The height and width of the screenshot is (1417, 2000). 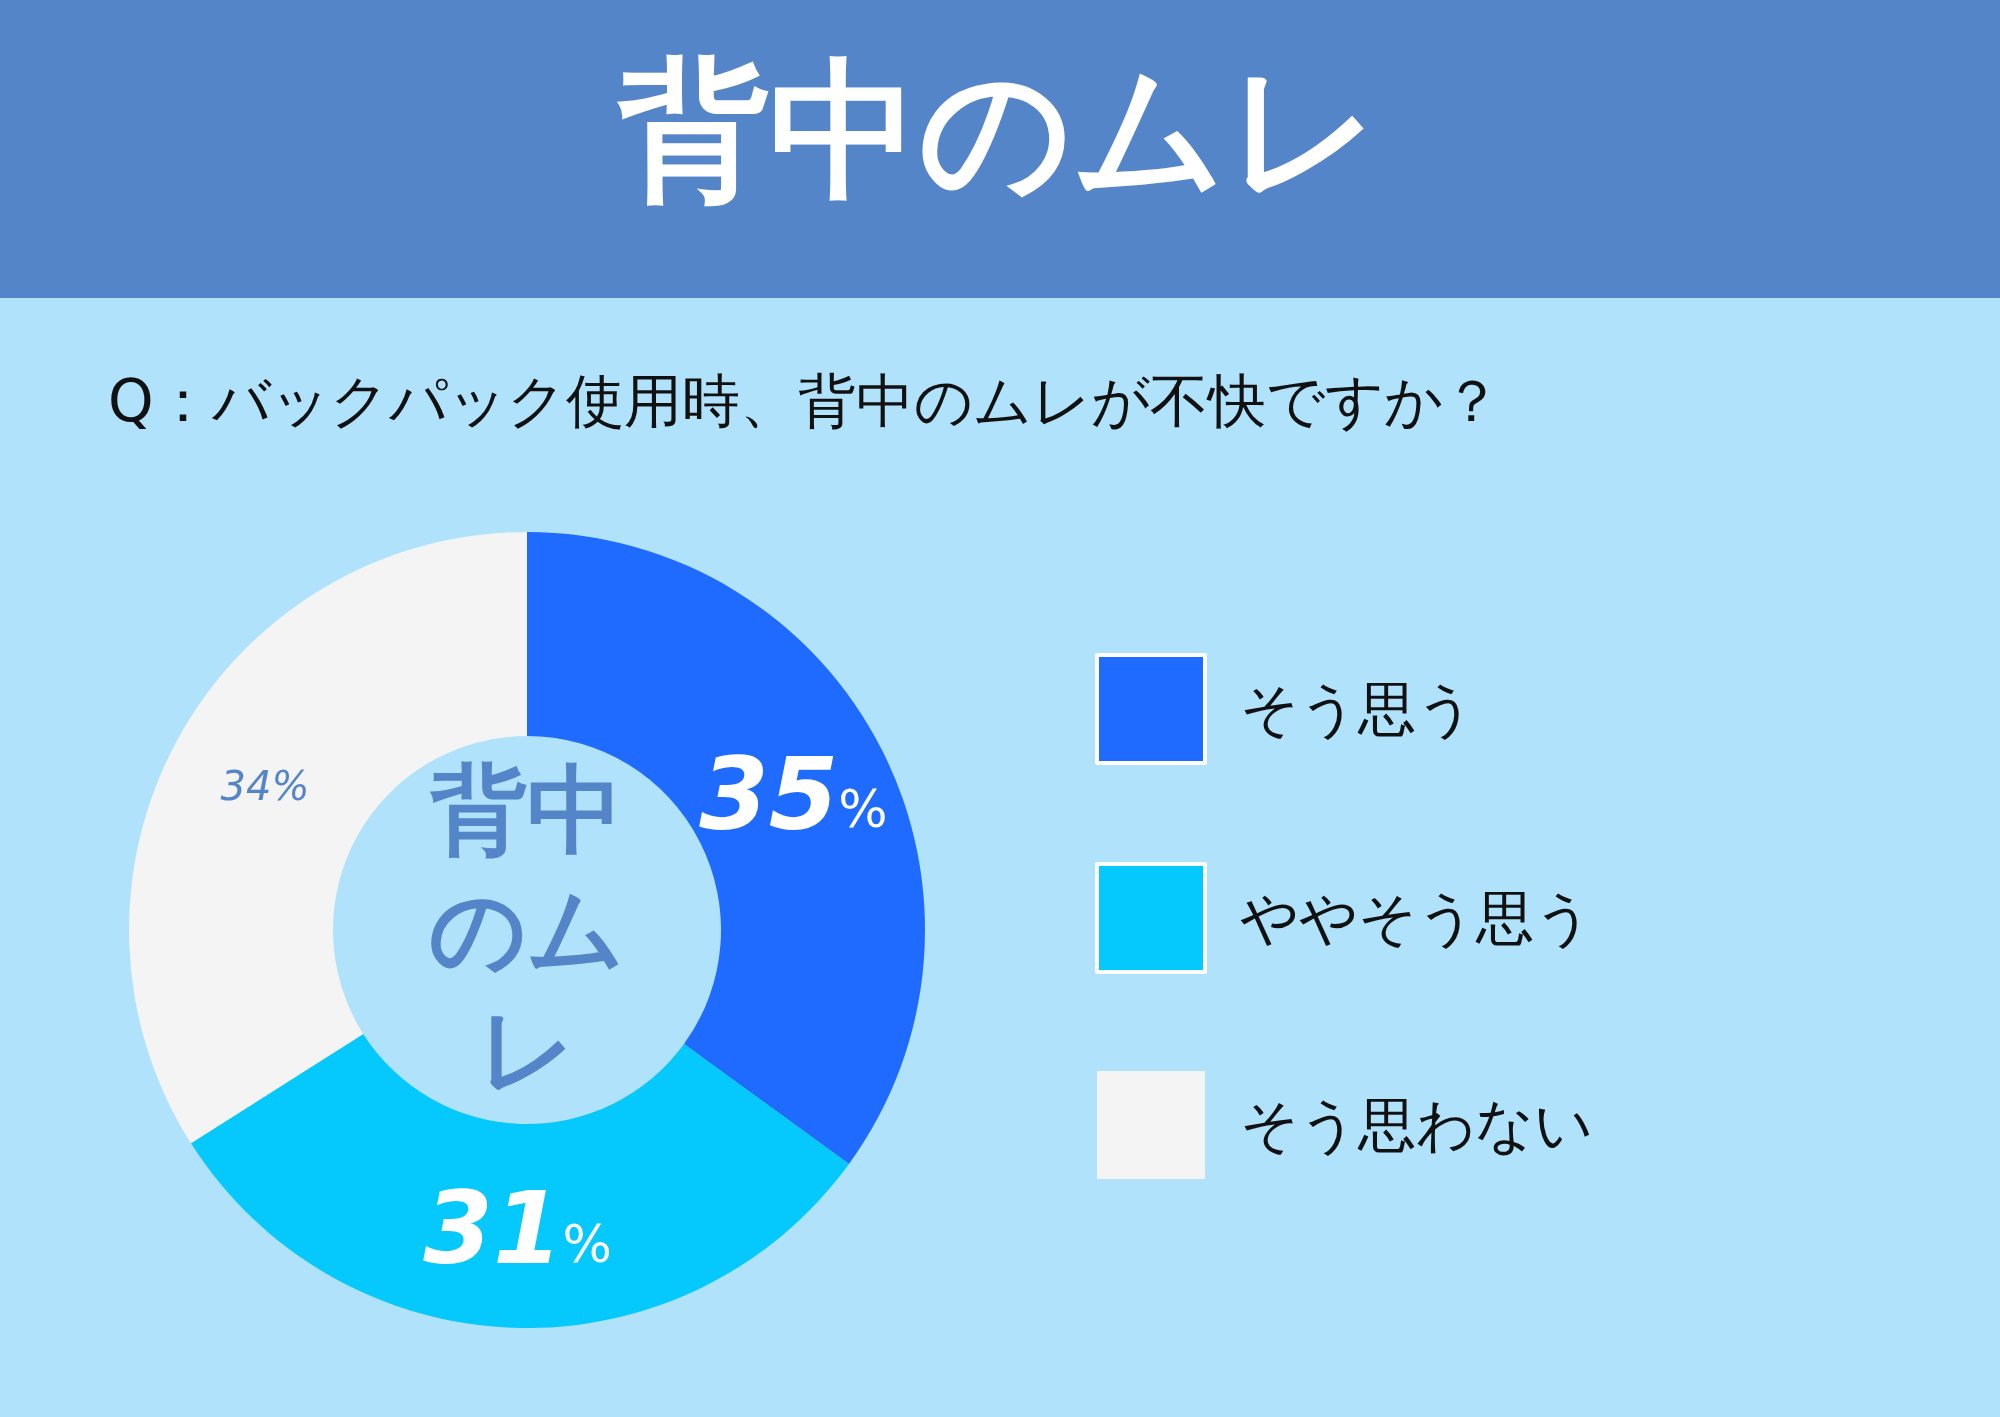 What do you see at coordinates (265, 785) in the screenshot?
I see `data-label: 34%` at bounding box center [265, 785].